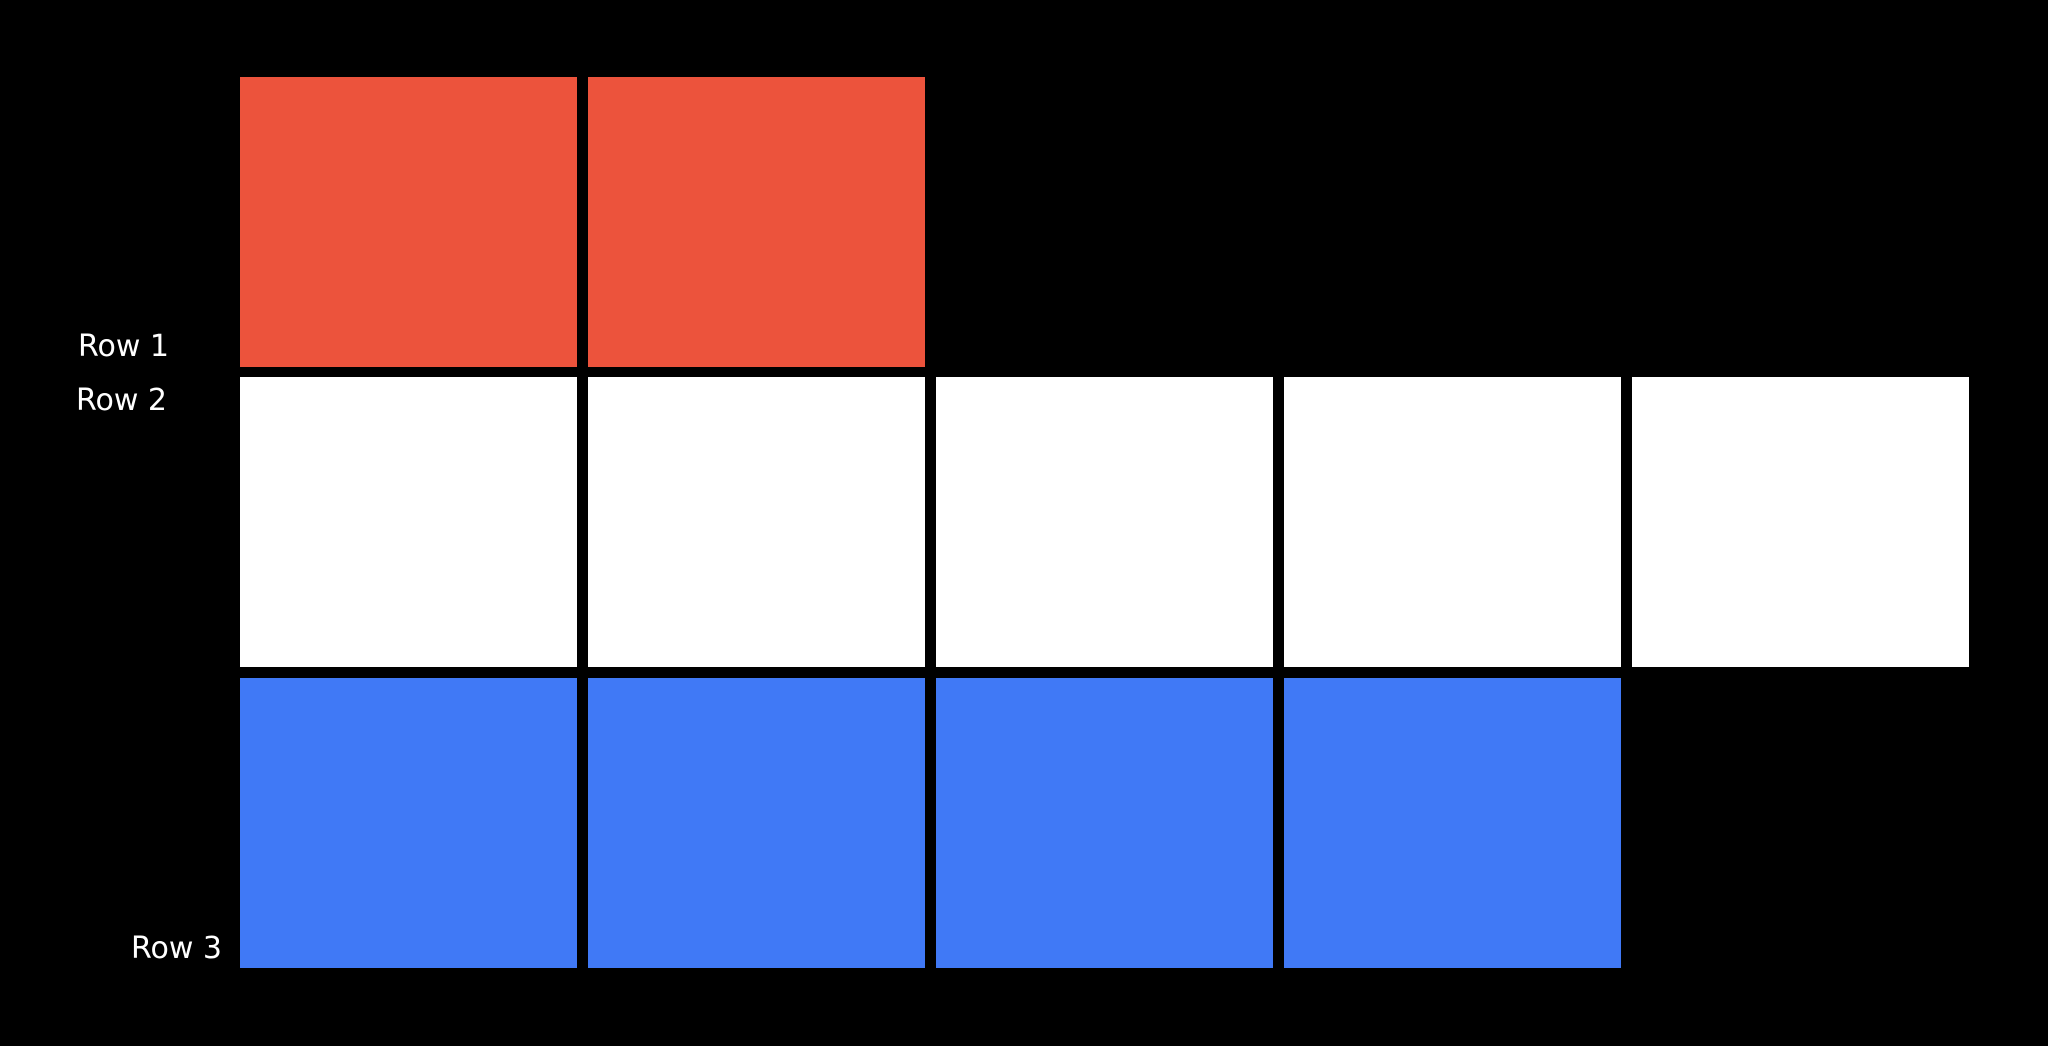 The height and width of the screenshot is (1046, 2048). Describe the element at coordinates (122, 400) in the screenshot. I see `row-2-label: Row 2` at that location.